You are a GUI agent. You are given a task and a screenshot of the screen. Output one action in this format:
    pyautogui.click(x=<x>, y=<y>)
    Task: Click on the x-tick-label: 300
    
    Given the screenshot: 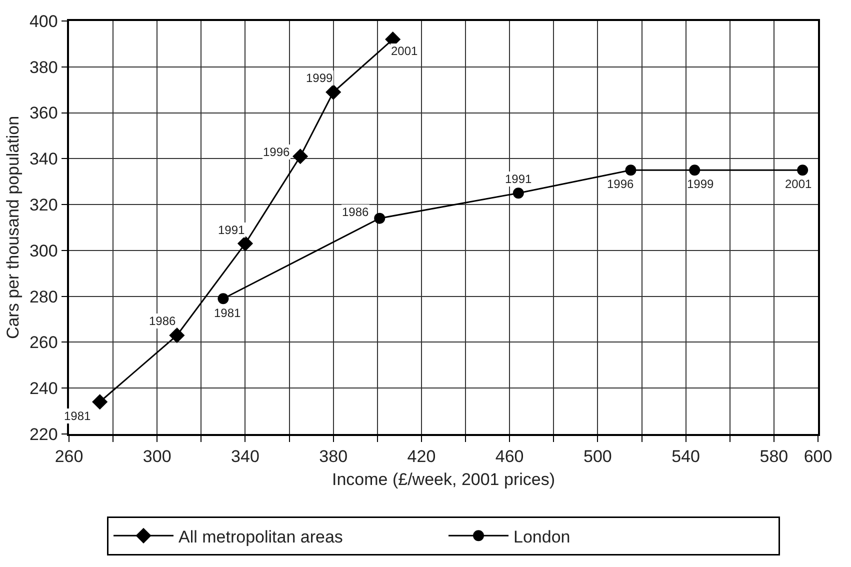 What is the action you would take?
    pyautogui.click(x=157, y=456)
    